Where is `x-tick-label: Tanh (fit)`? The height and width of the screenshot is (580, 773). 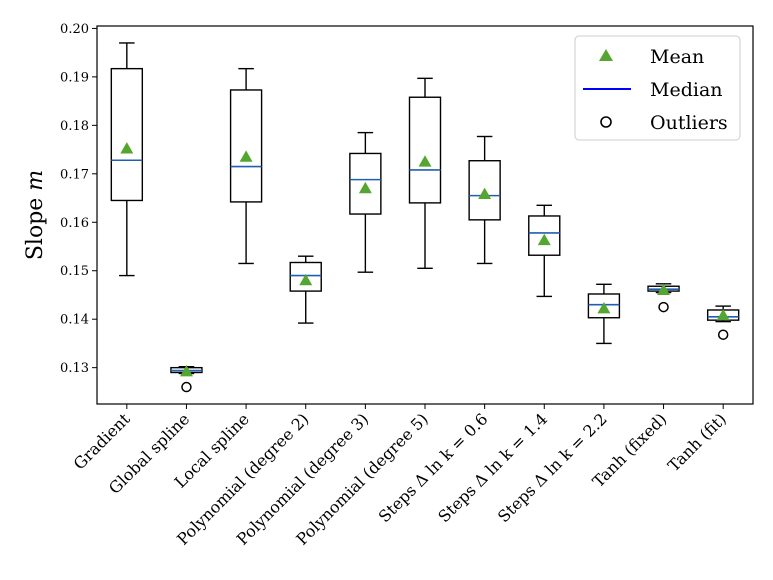
x-tick-label: Tanh (fit) is located at coordinates (697, 442).